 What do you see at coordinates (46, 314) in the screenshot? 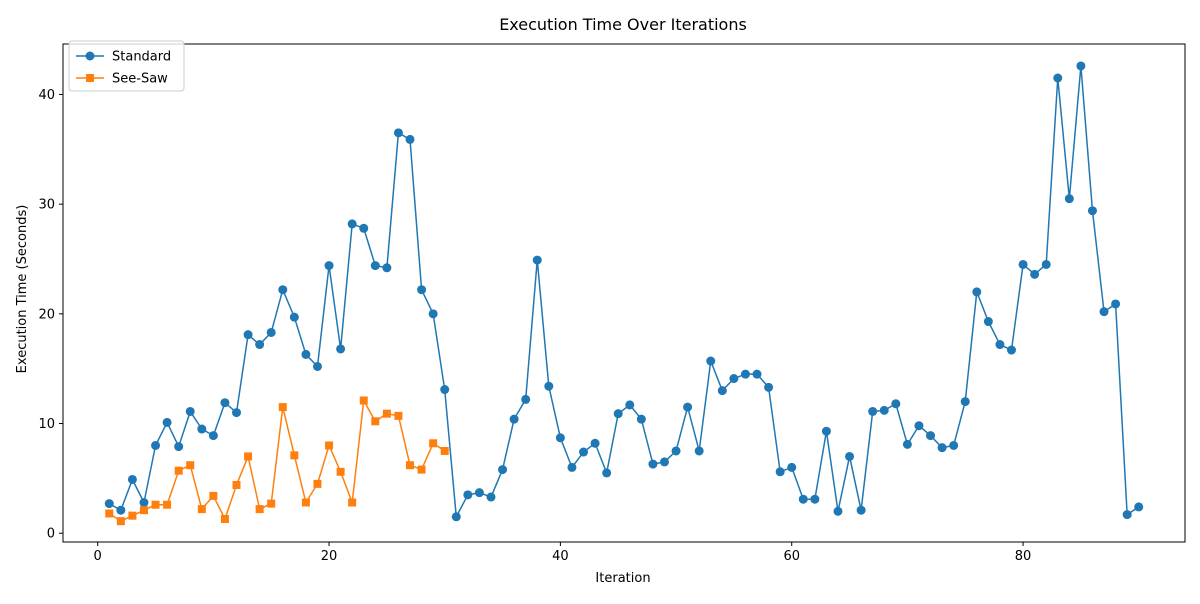
I see `y-tick-label: 20` at bounding box center [46, 314].